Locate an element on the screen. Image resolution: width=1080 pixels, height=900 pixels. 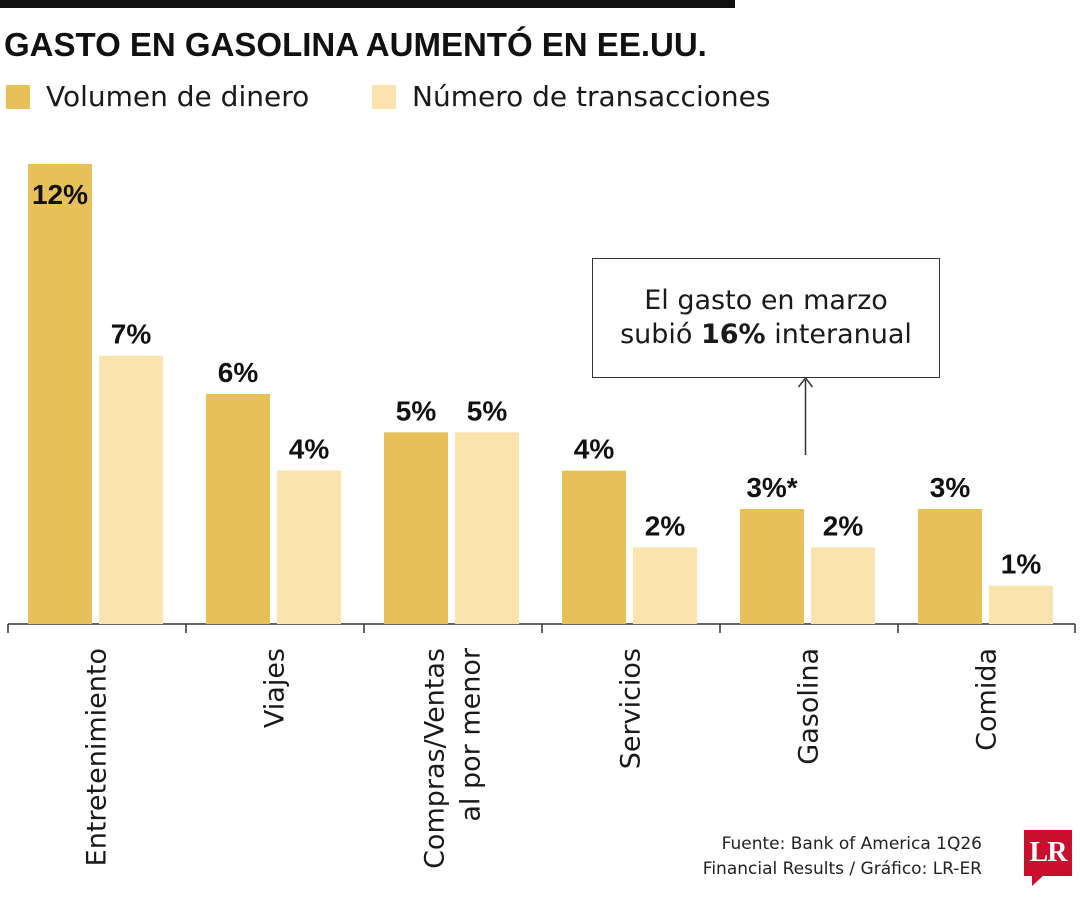
top-rule is located at coordinates (367, 4).